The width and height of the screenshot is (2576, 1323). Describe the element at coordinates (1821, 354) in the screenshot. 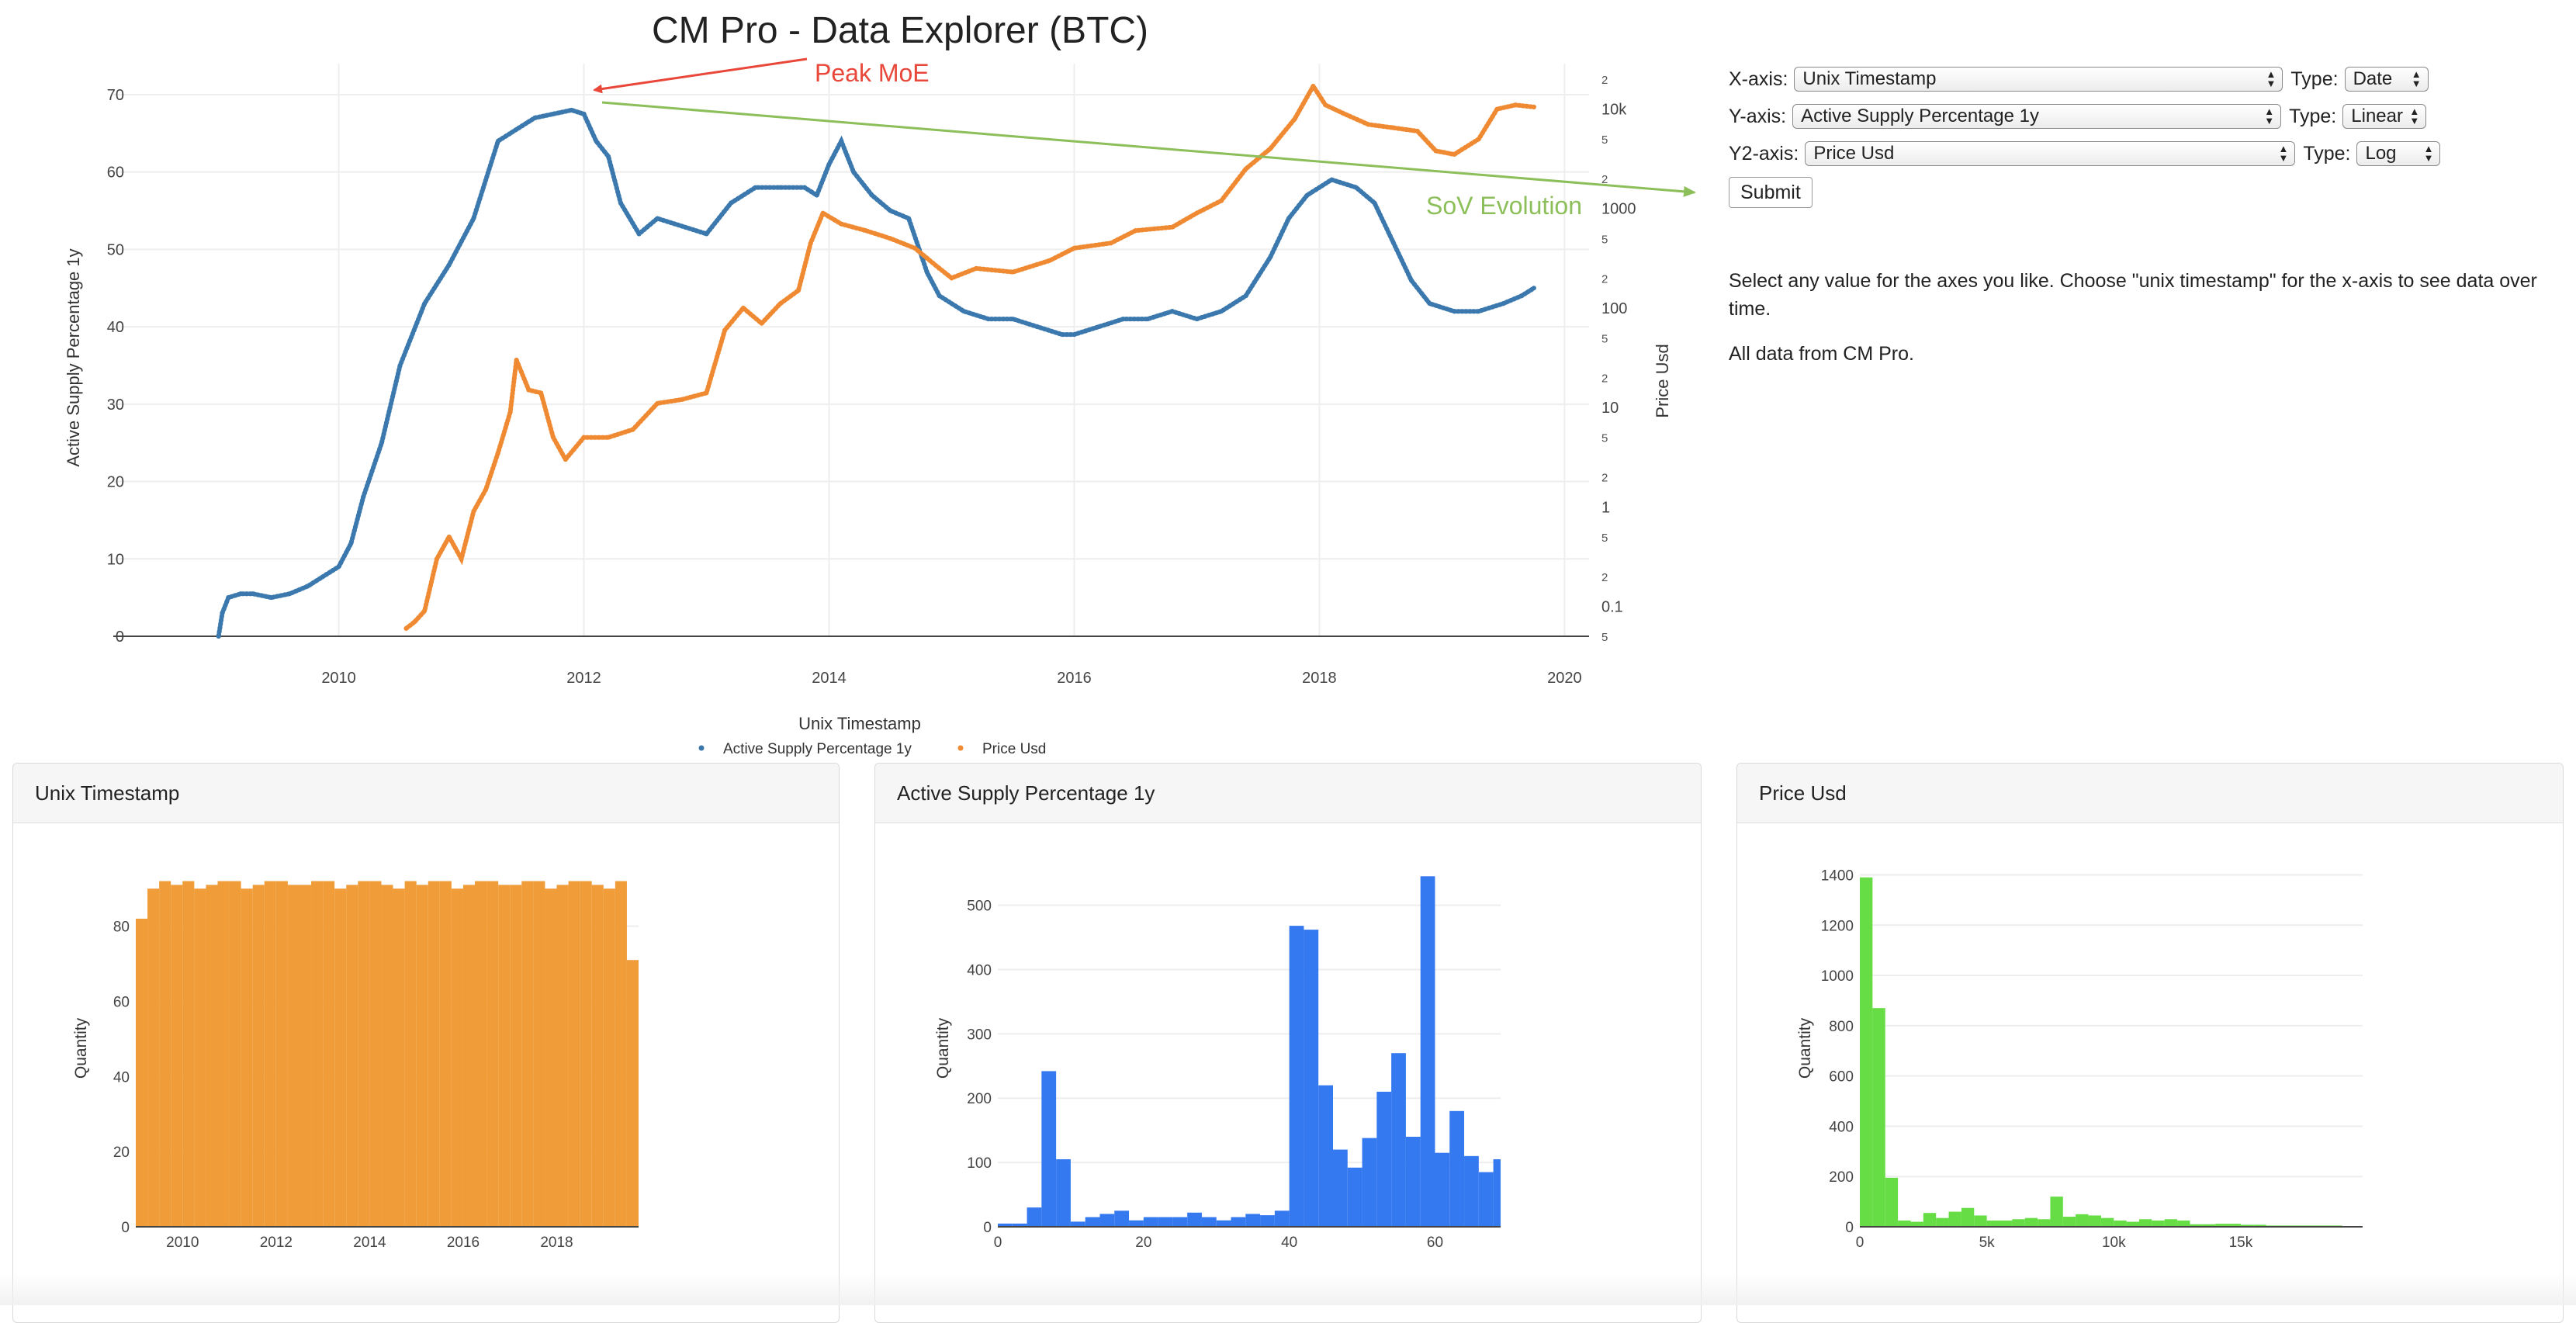

I see `credit-text: All data from CM Pro.` at that location.